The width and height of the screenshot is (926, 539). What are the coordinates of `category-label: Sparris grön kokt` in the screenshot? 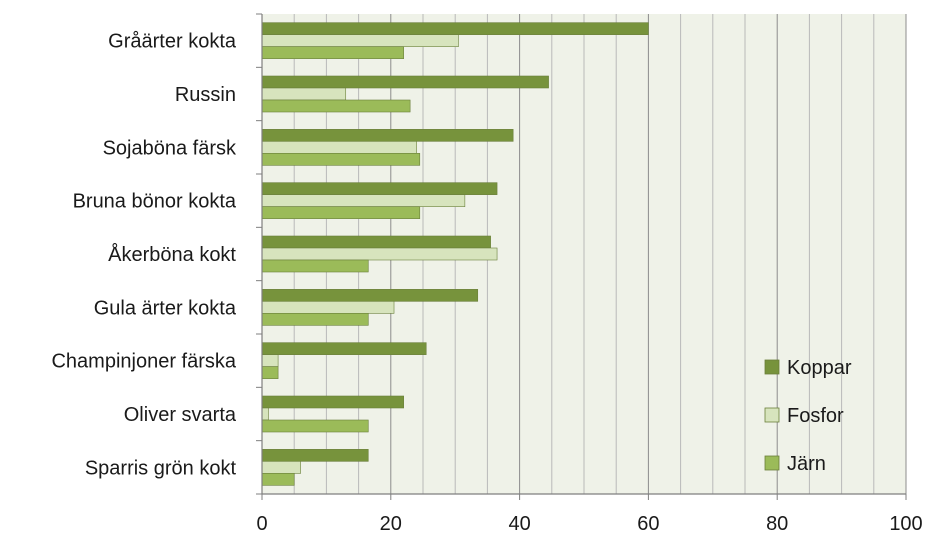 It's located at (161, 468).